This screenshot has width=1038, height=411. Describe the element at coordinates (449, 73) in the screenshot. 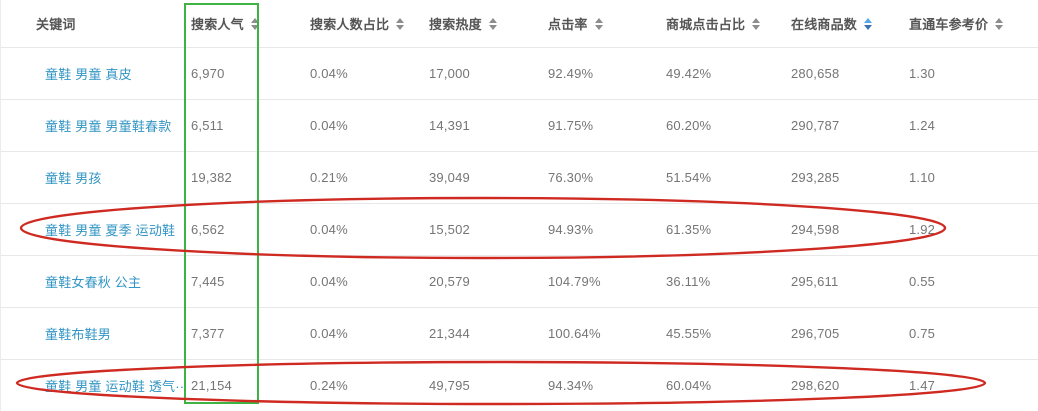

I see `search-heat-value: 17,000` at that location.